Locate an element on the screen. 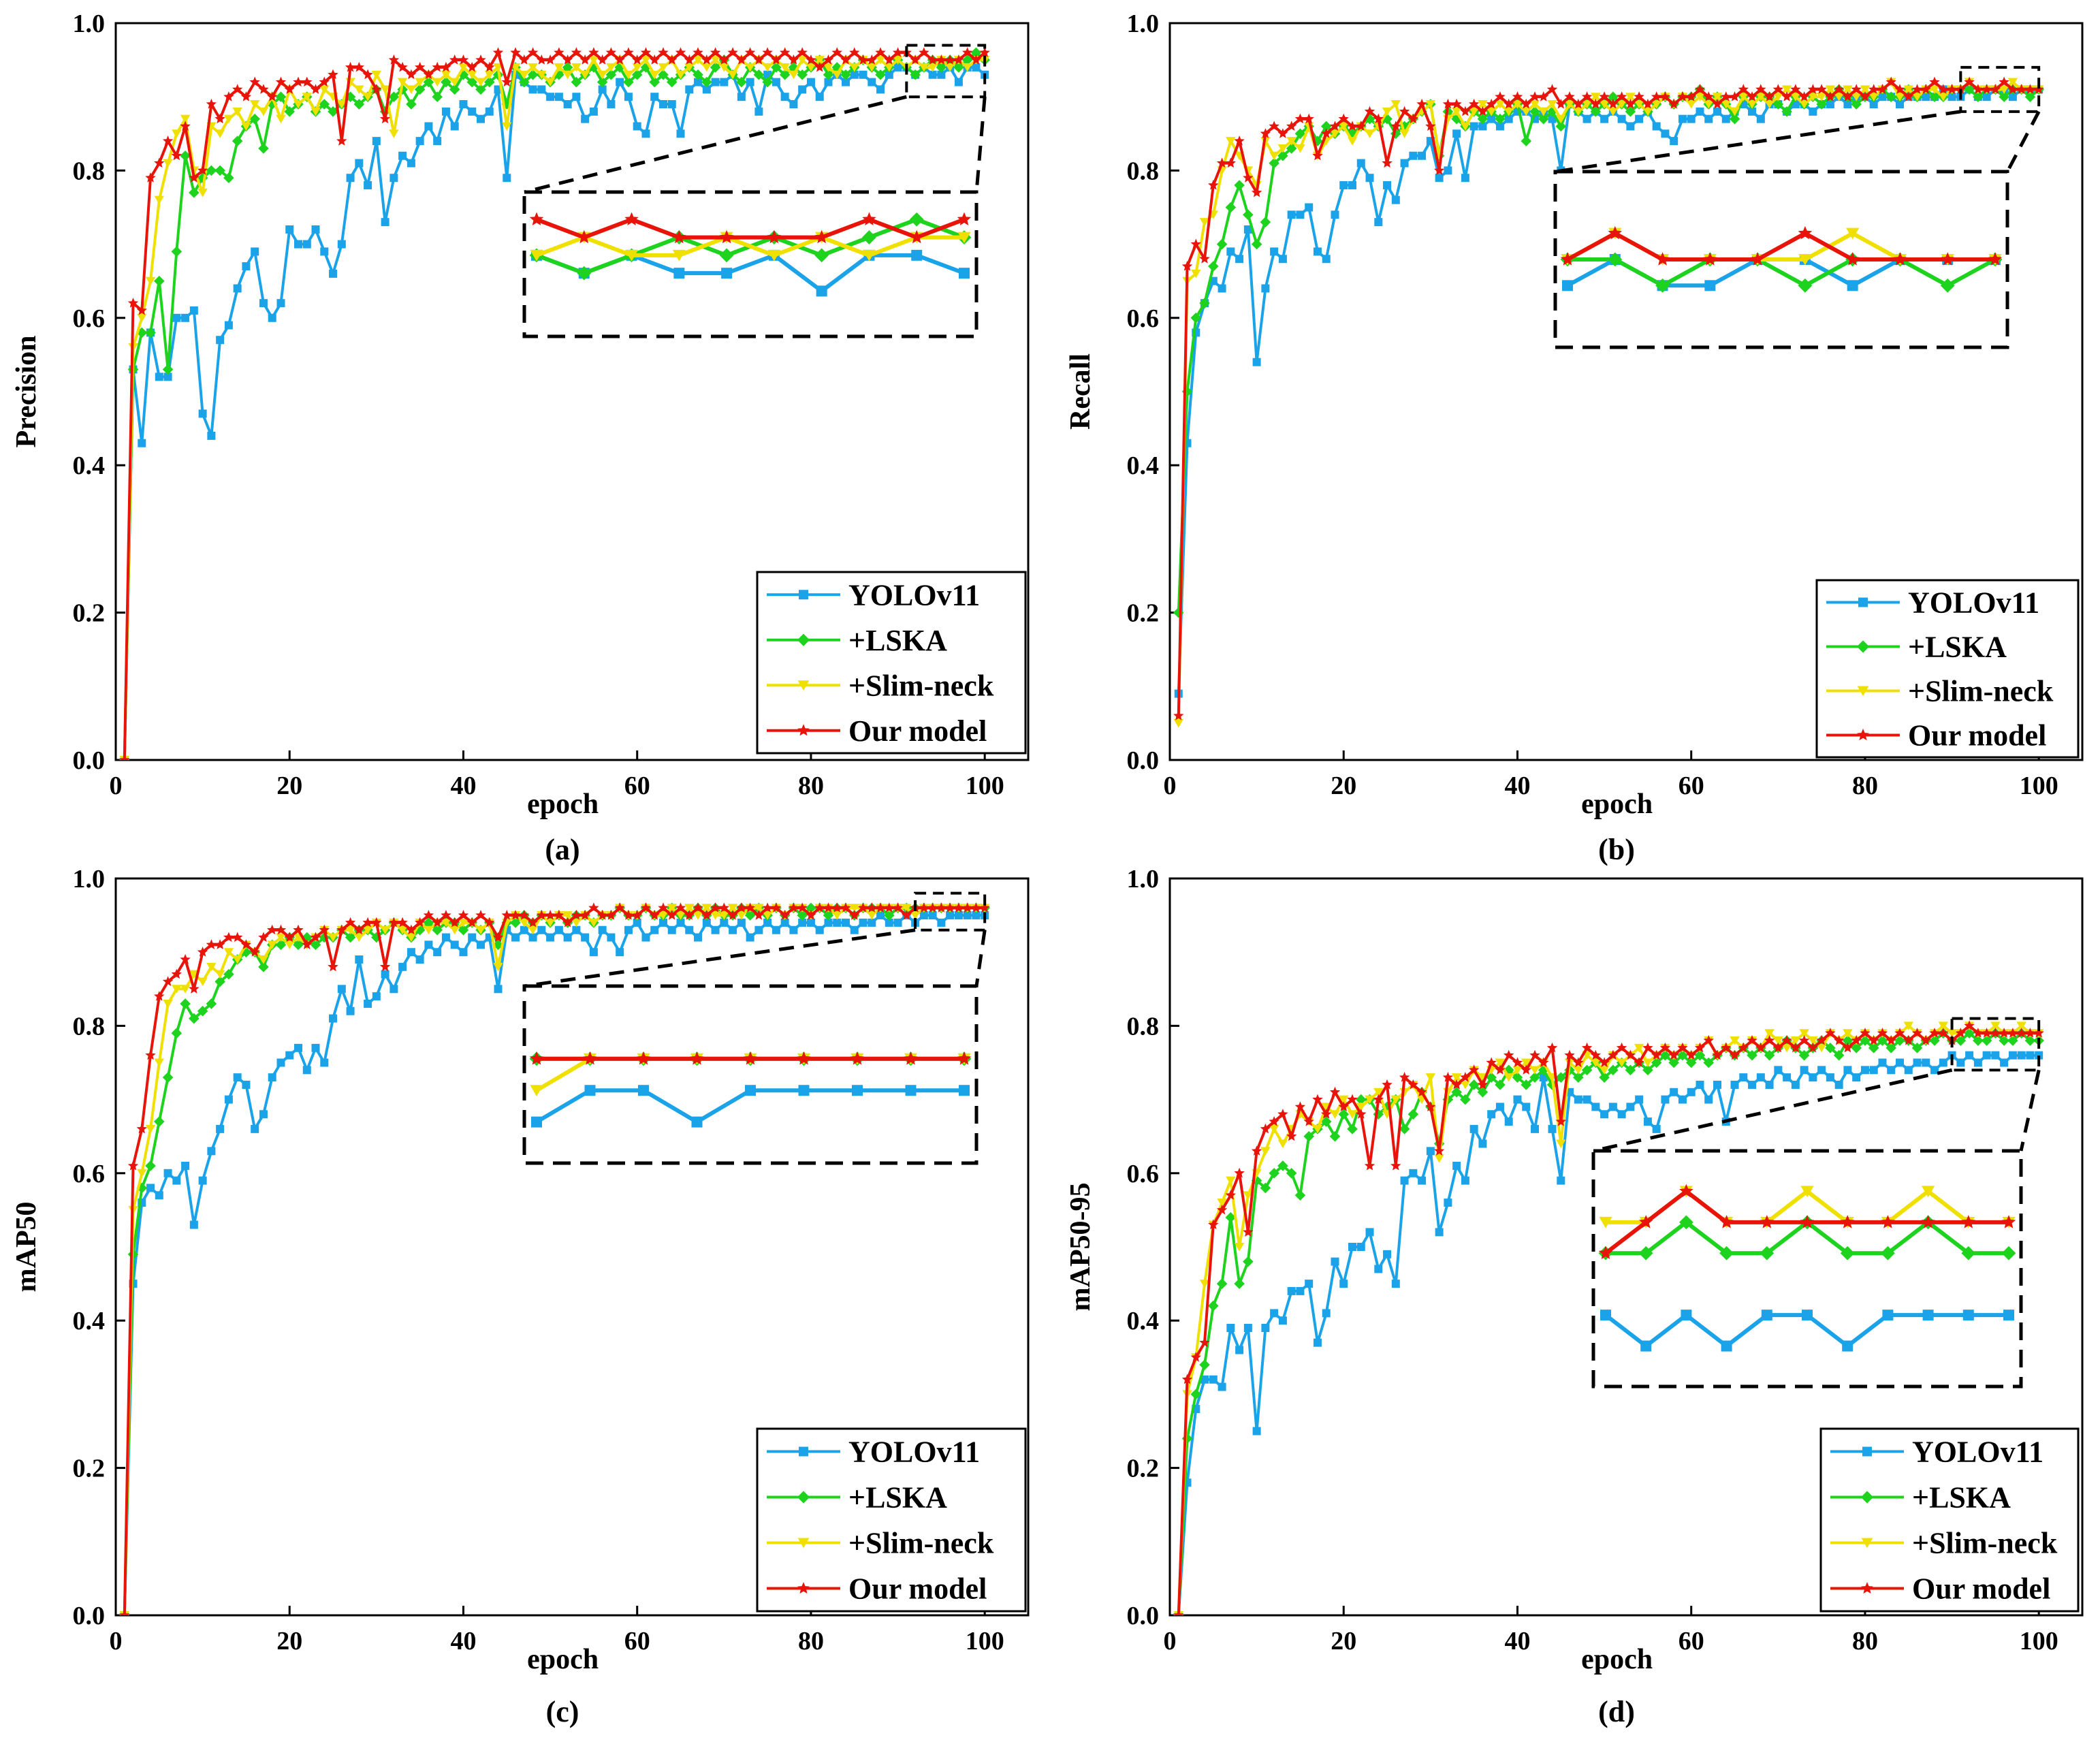  y-tick-label: 1.0 is located at coordinates (1143, 879).